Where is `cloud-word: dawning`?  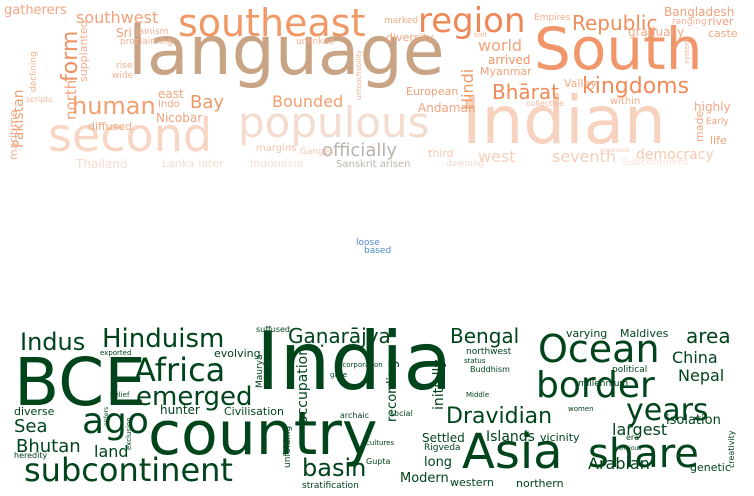 cloud-word: dawning is located at coordinates (465, 164).